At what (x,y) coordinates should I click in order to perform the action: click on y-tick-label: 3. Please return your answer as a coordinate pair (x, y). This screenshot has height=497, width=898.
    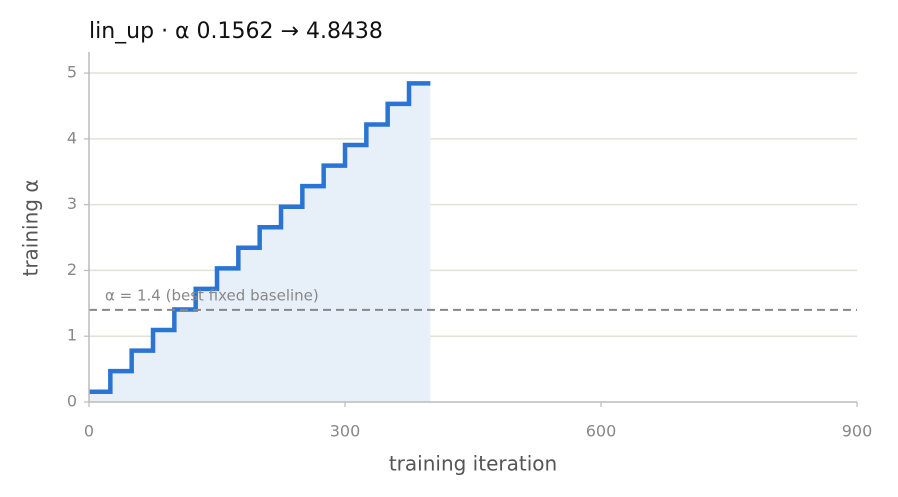
    Looking at the image, I should click on (72, 203).